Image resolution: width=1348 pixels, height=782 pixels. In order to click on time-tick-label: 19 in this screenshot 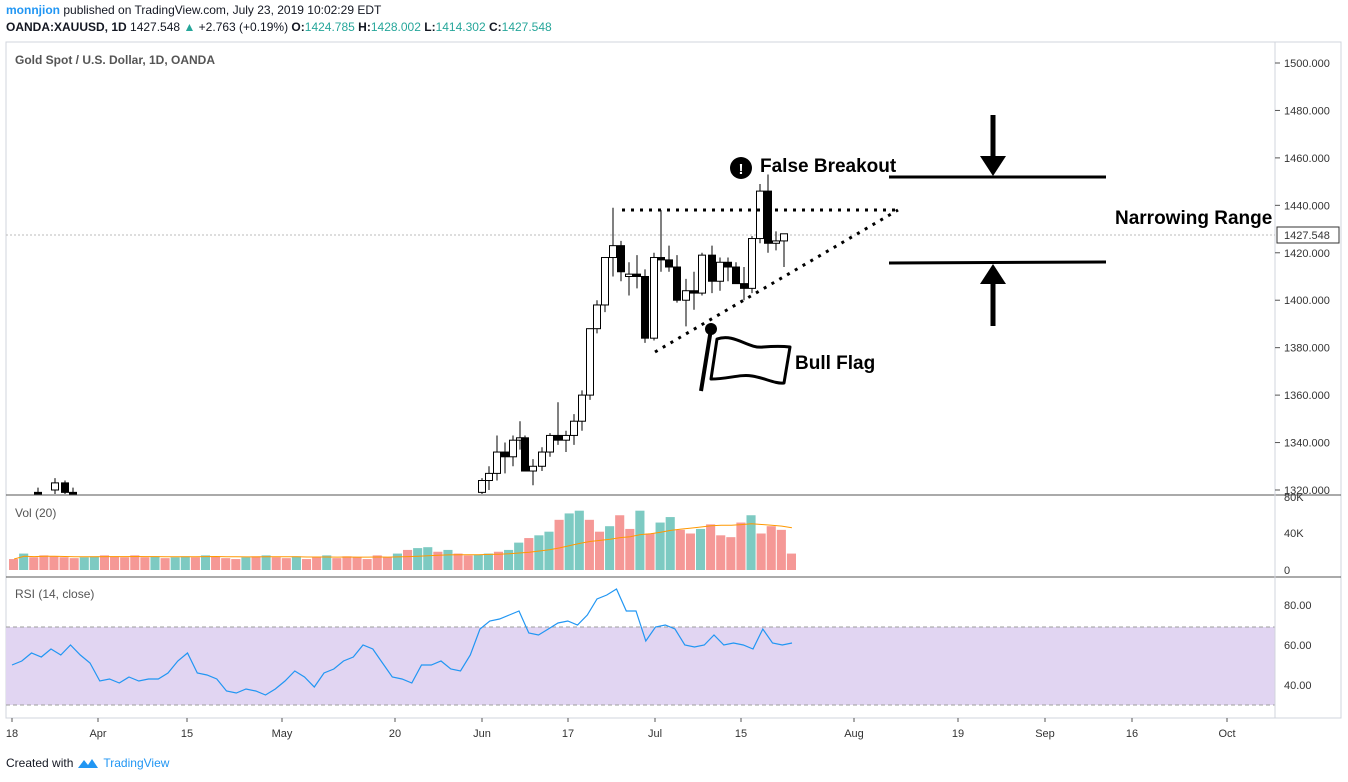, I will do `click(958, 734)`.